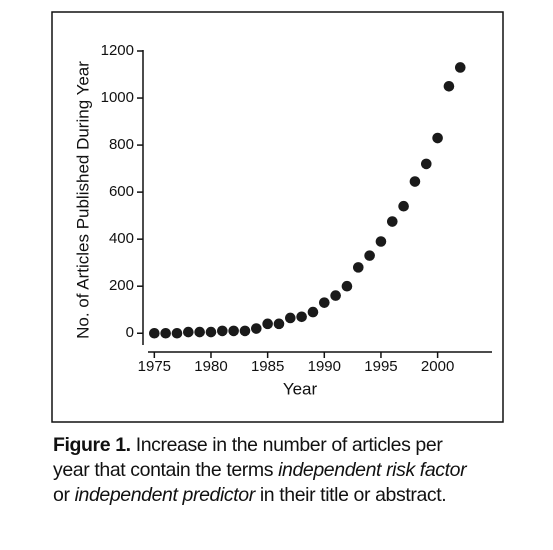 This screenshot has width=553, height=550. I want to click on x-tick-label: 1990, so click(324, 366).